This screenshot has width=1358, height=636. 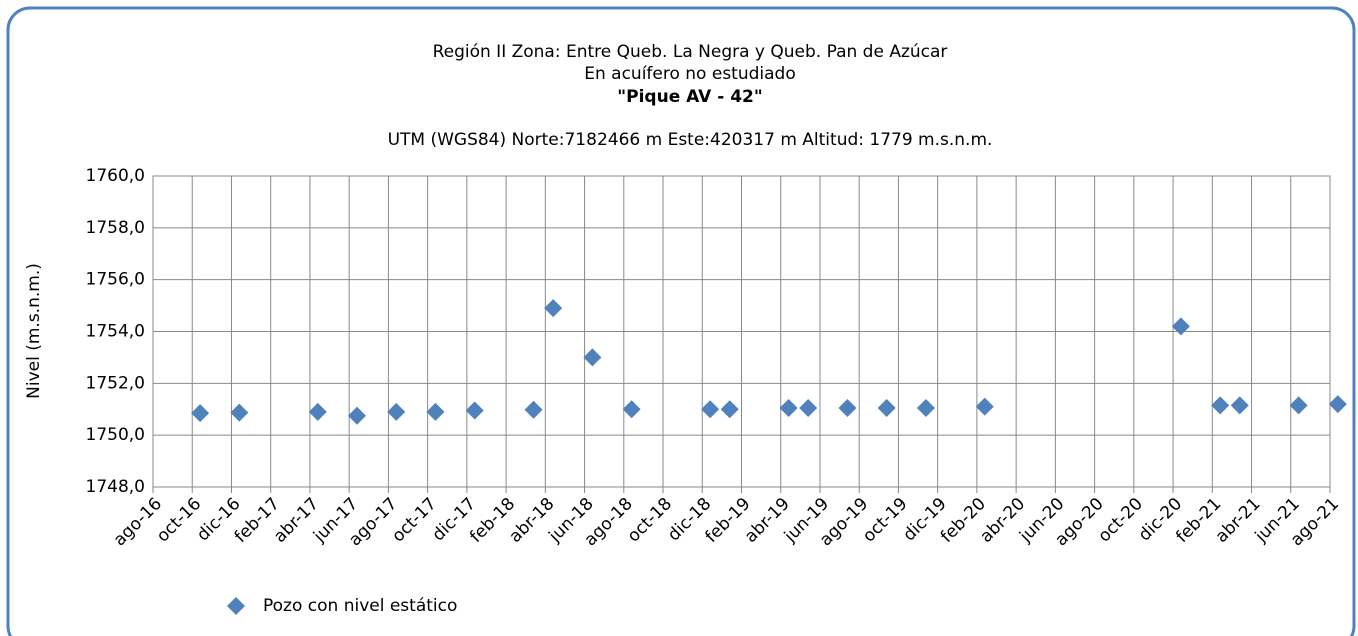 I want to click on y-tick-label: 1750,0, so click(x=115, y=435).